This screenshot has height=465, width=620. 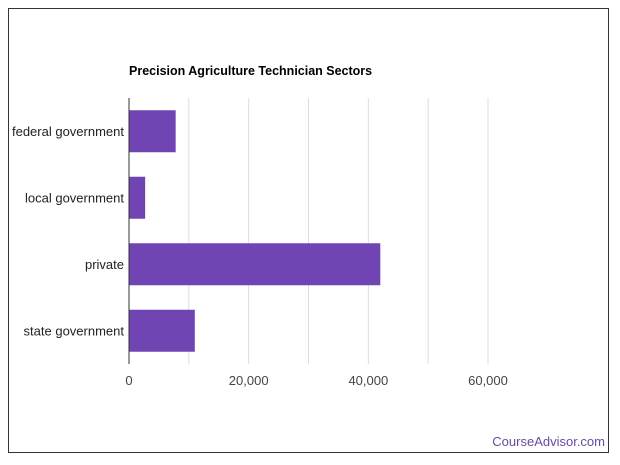 I want to click on x-tick-label: 40,000, so click(x=368, y=380).